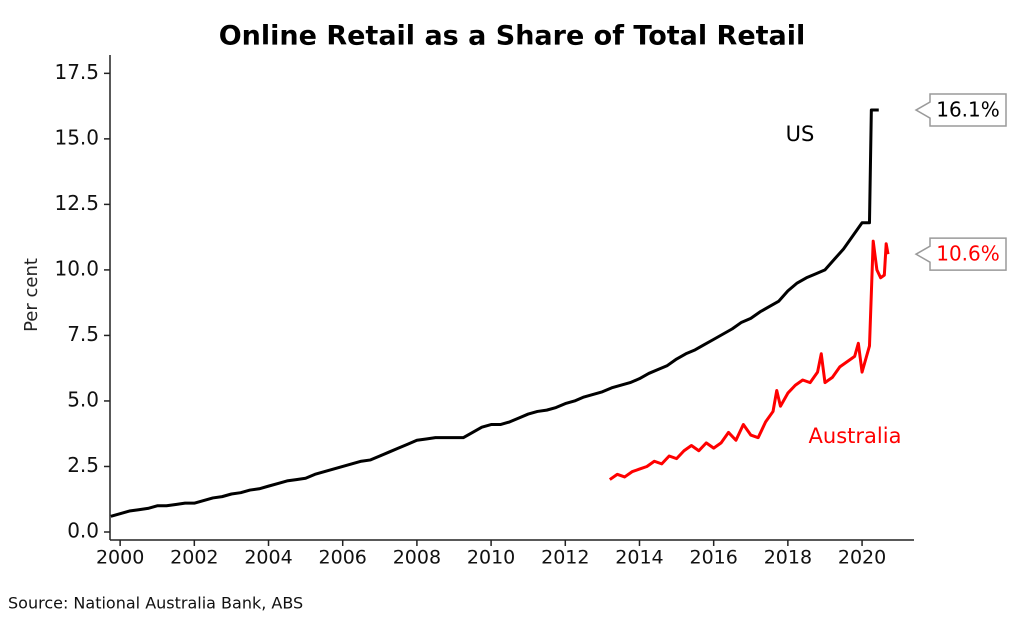  I want to click on x-tick-label: 2002, so click(194, 558).